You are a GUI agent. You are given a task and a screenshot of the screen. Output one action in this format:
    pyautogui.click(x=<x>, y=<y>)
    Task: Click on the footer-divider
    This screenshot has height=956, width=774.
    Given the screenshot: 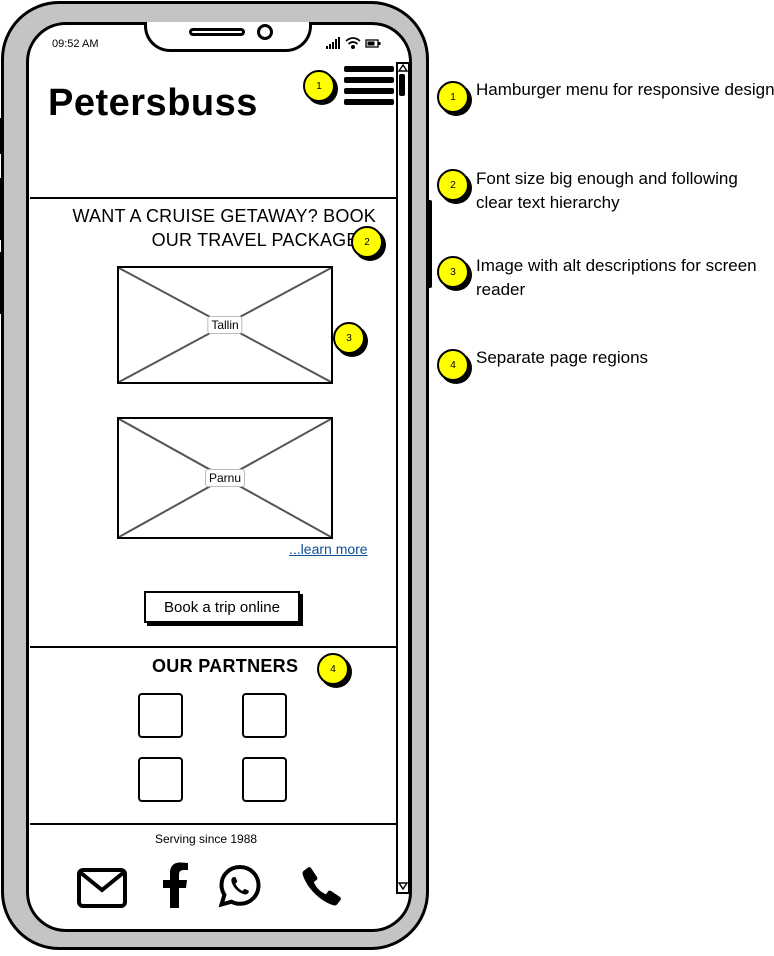 What is the action you would take?
    pyautogui.click(x=213, y=824)
    